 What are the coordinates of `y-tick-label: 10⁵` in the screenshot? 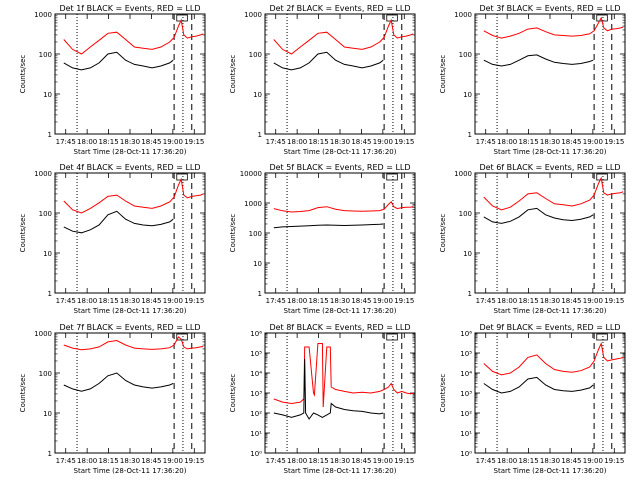 It's located at (256, 354).